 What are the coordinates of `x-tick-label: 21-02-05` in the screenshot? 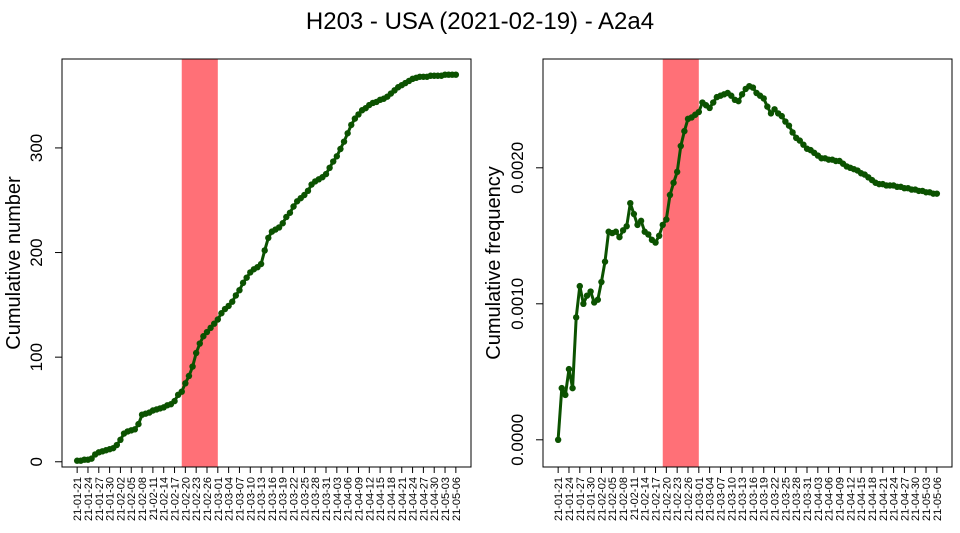 It's located at (132, 499).